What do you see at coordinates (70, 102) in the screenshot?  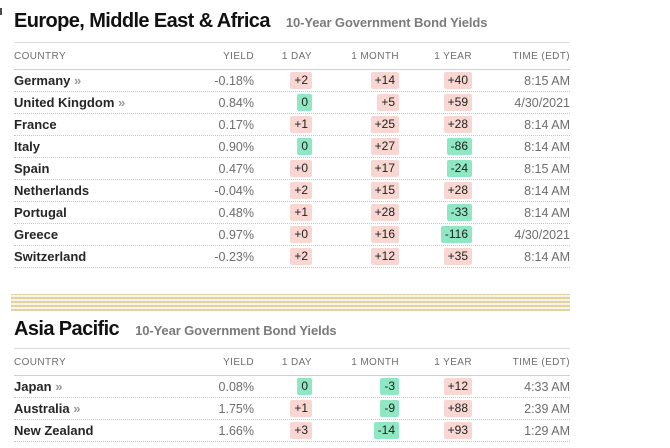 I see `country-link: United Kingdom »` at bounding box center [70, 102].